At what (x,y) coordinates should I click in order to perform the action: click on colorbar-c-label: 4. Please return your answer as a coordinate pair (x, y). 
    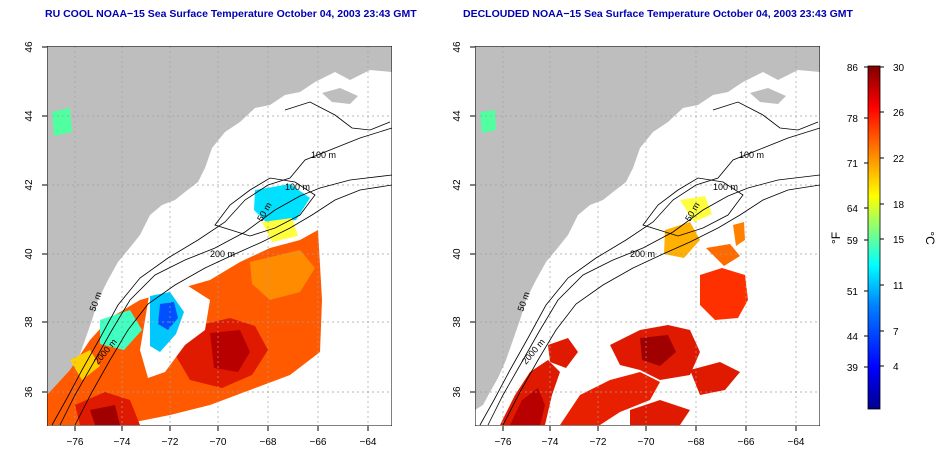
    Looking at the image, I should click on (896, 367).